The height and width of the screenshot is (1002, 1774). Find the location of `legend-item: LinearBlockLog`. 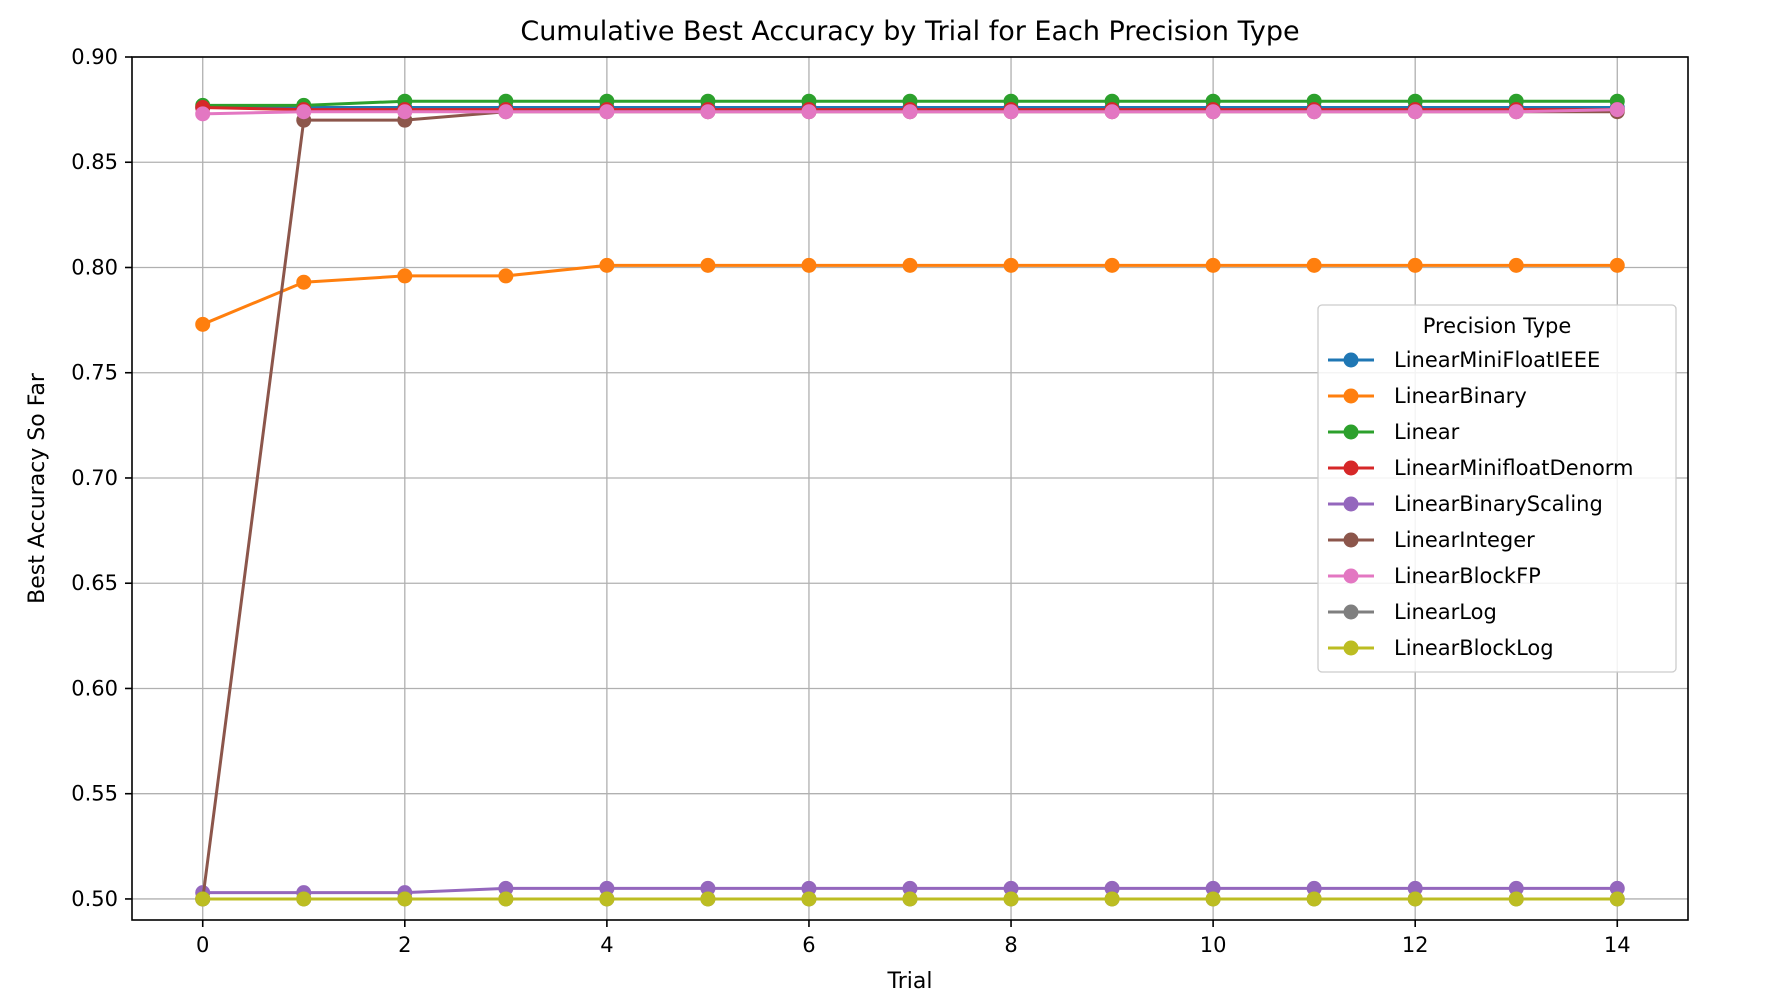

legend-item: LinearBlockLog is located at coordinates (1441, 648).